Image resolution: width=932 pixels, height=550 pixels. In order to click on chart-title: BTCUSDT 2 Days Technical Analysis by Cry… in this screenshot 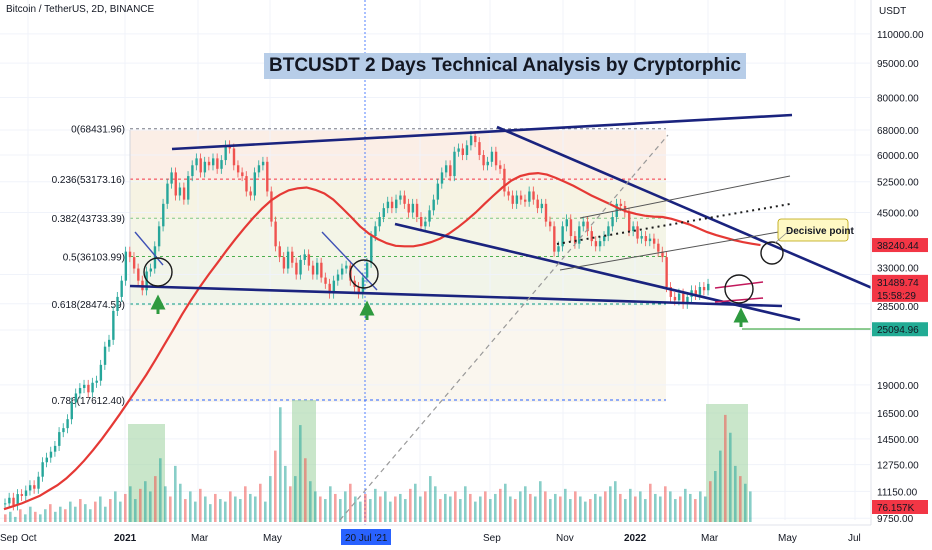, I will do `click(505, 66)`.